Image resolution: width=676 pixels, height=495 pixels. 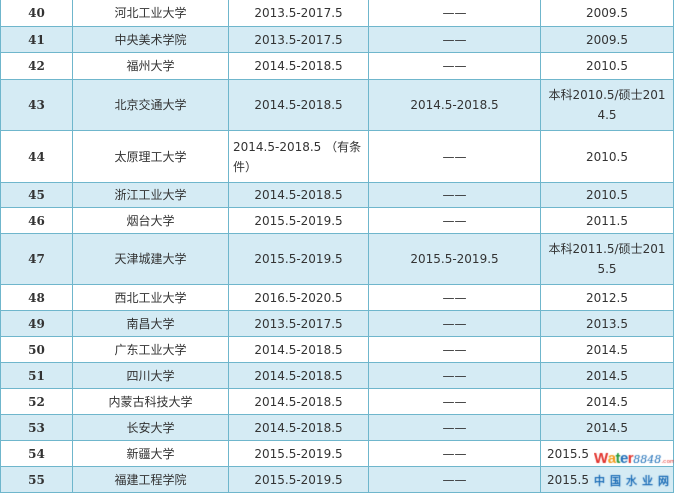 What do you see at coordinates (150, 156) in the screenshot?
I see `school-name: 太原理工大学` at bounding box center [150, 156].